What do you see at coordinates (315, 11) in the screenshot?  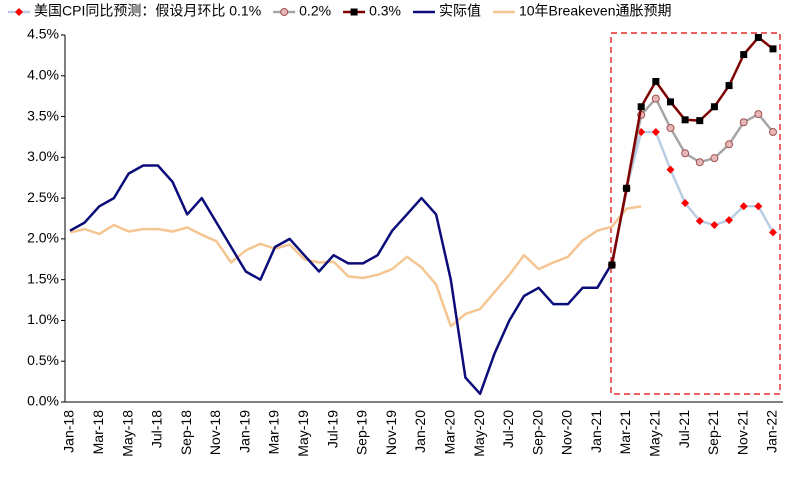 I see `legend-label: 0.2%` at bounding box center [315, 11].